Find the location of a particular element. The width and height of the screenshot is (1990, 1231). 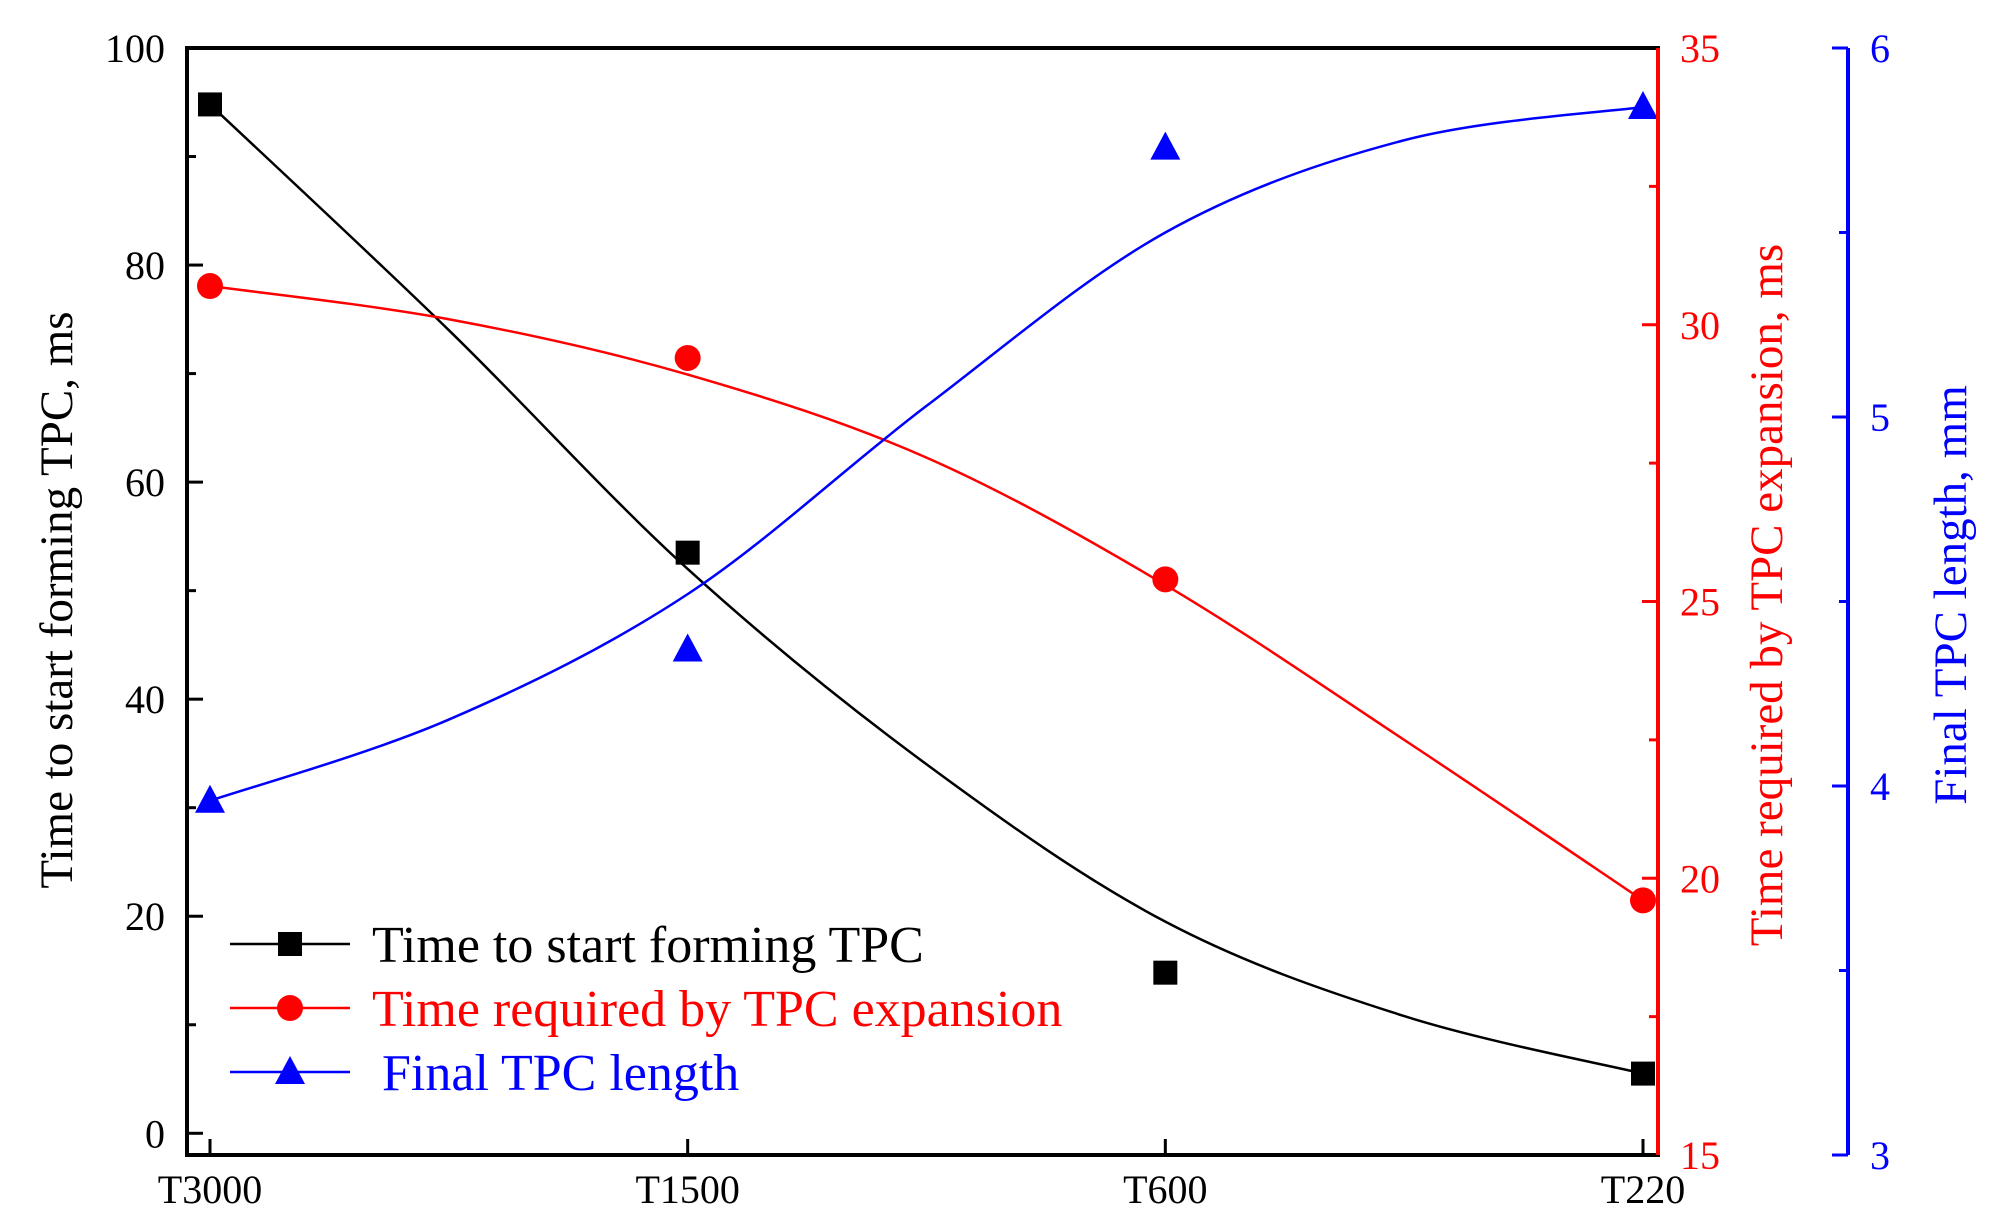

left-tick-label: 100 is located at coordinates (135, 48).